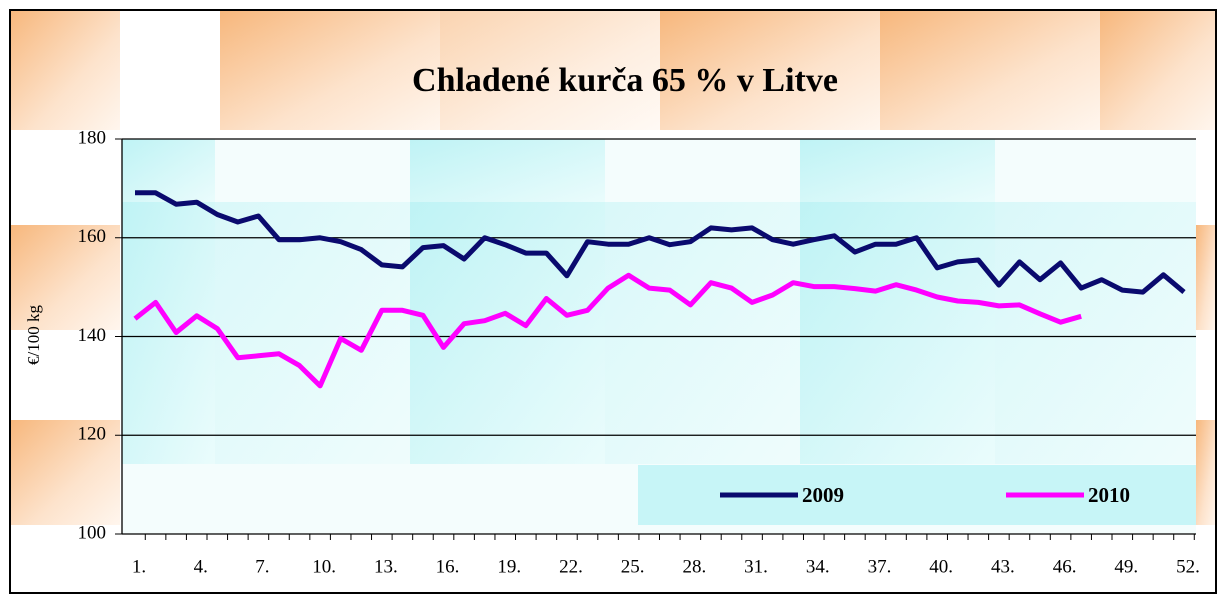  I want to click on x-tick-label: 16., so click(448, 566).